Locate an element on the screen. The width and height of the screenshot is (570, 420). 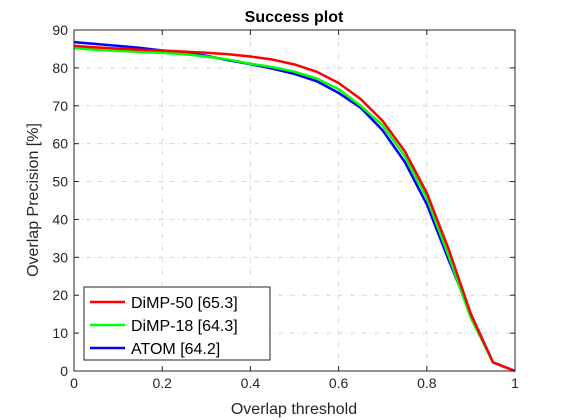
y-tick-label: 0 is located at coordinates (64, 371).